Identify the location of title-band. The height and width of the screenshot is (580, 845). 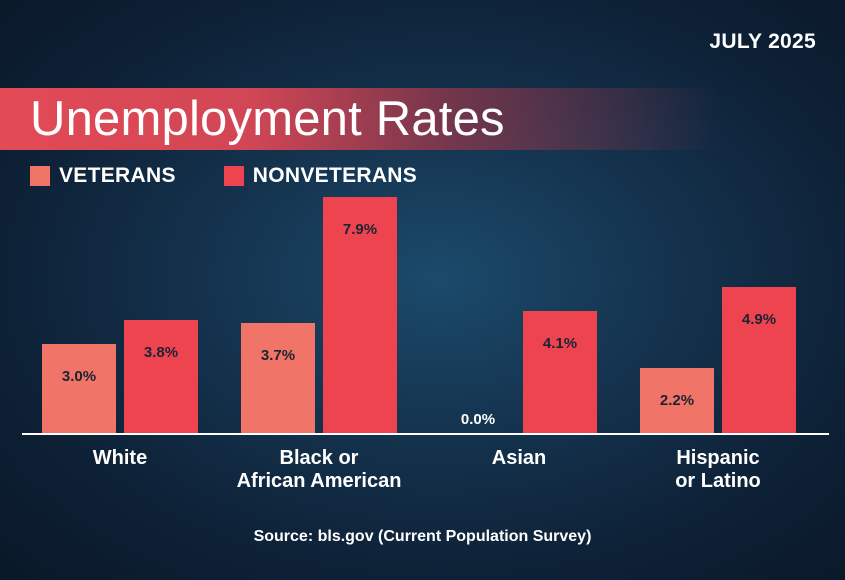
(360, 119).